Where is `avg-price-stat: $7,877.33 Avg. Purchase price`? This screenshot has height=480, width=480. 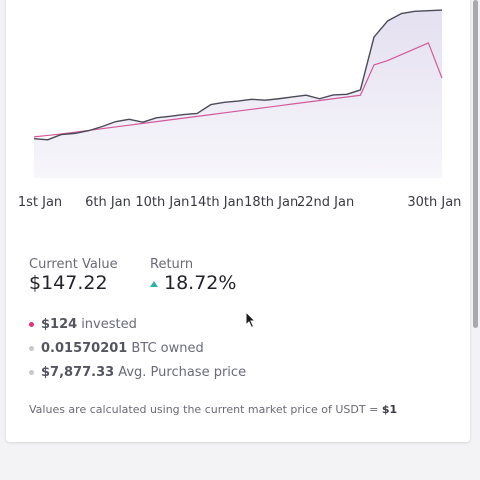
avg-price-stat: $7,877.33 Avg. Purchase price is located at coordinates (137, 372).